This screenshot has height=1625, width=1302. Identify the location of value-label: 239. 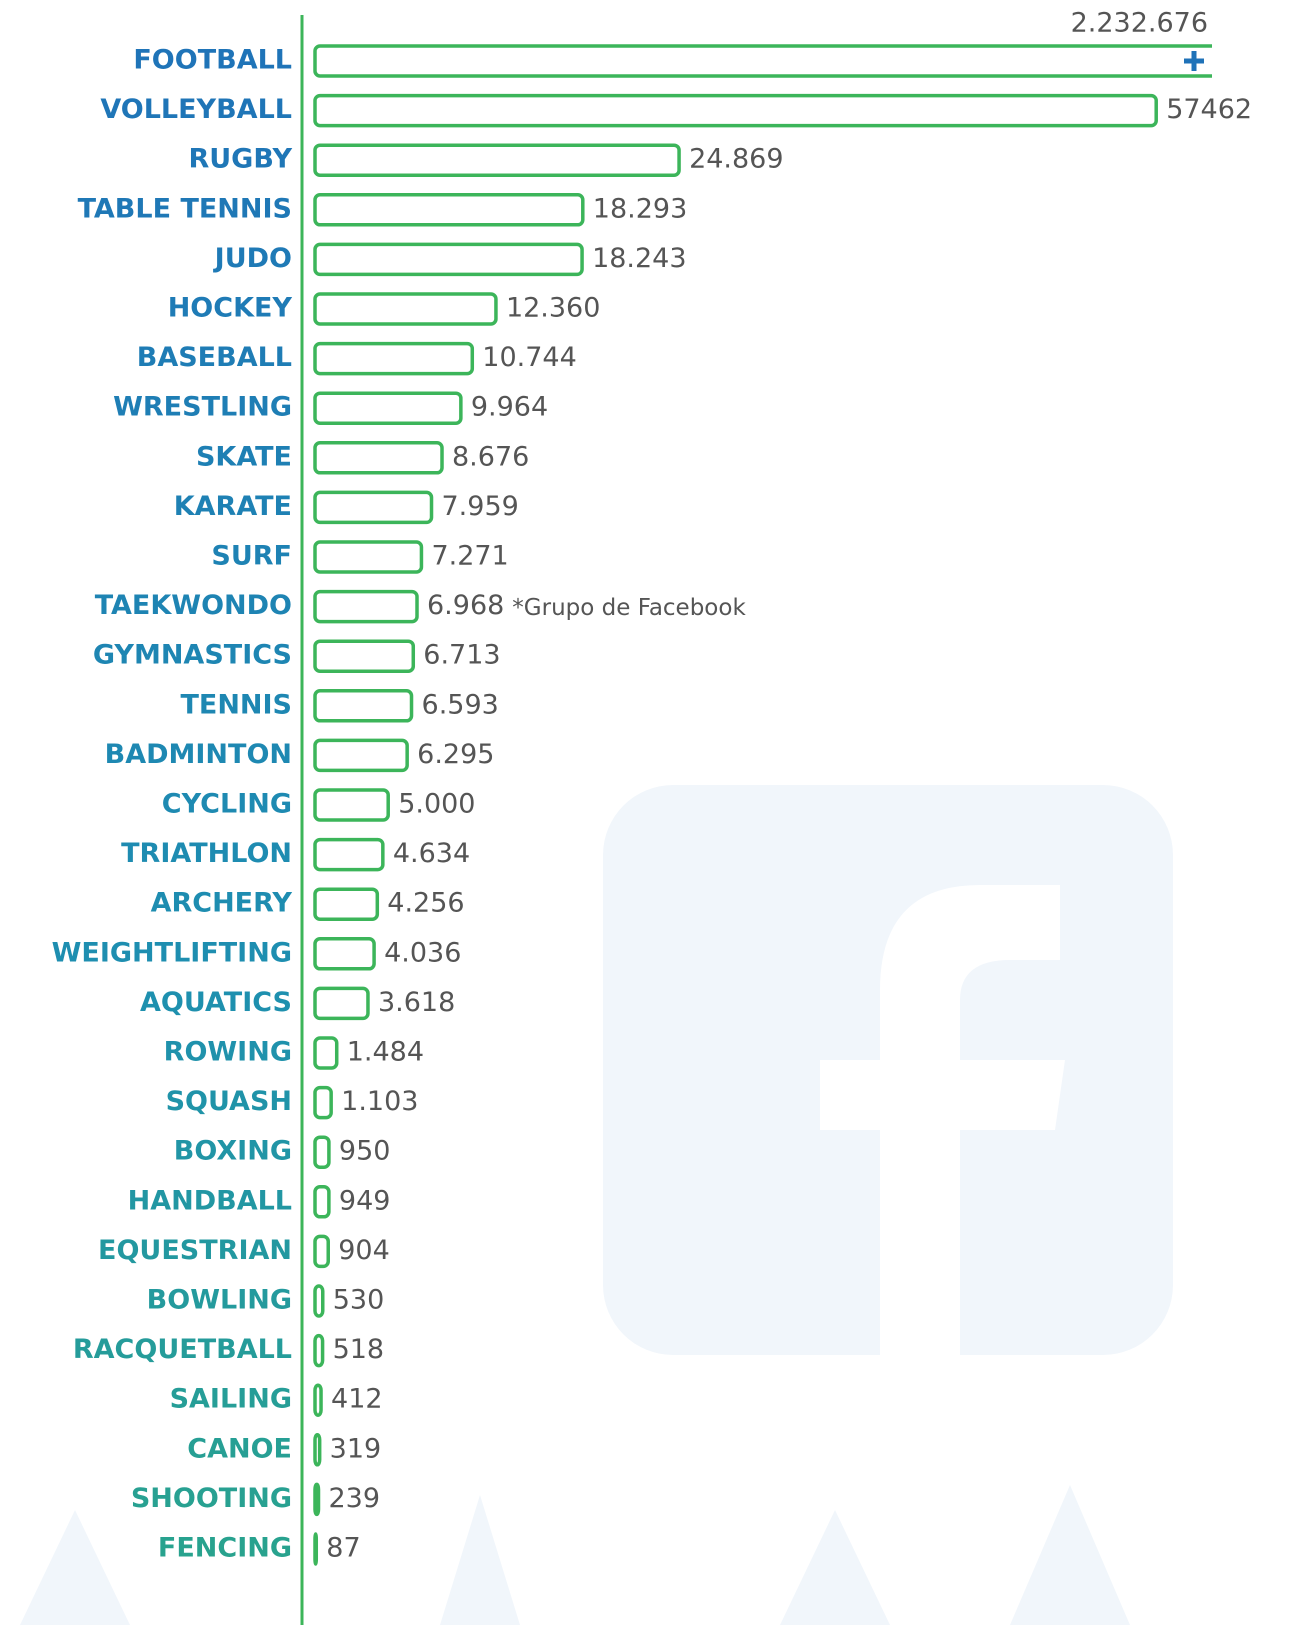
(354, 1498).